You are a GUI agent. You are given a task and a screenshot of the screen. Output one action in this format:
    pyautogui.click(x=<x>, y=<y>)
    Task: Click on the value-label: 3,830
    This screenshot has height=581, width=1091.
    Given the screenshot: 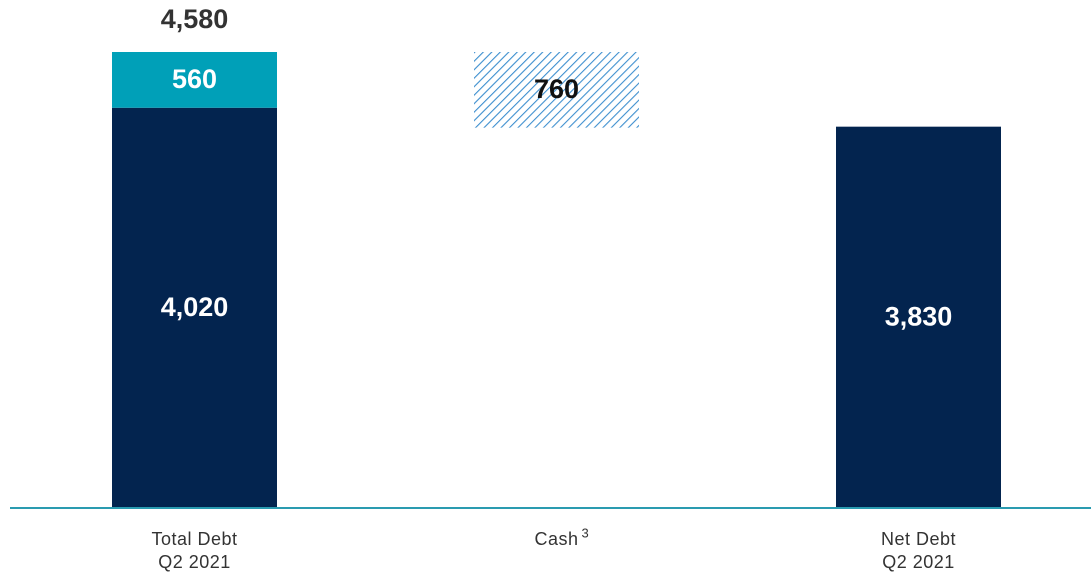 What is the action you would take?
    pyautogui.click(x=919, y=316)
    